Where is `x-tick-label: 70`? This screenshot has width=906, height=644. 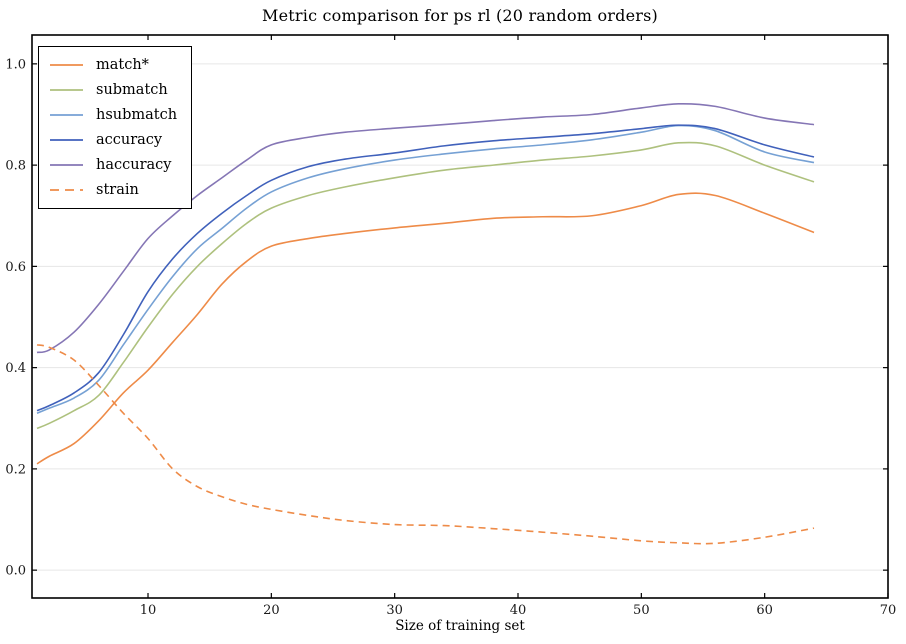 x-tick-label: 70 is located at coordinates (888, 610).